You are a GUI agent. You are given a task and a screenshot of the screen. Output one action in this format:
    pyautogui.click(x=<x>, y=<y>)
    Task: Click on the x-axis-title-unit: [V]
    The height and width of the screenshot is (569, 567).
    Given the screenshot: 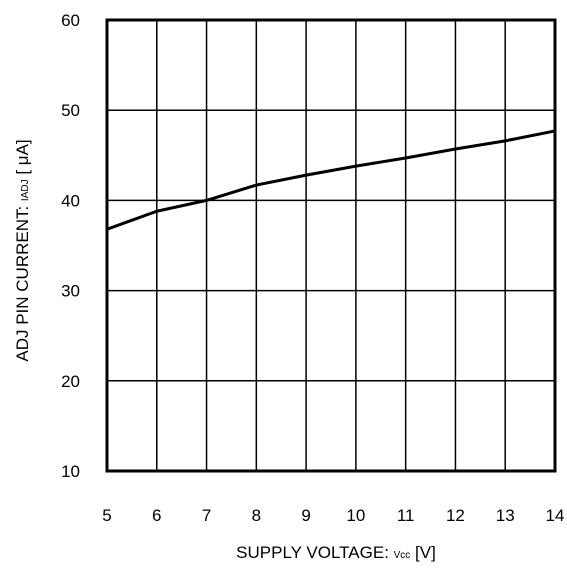 What is the action you would take?
    pyautogui.click(x=423, y=552)
    